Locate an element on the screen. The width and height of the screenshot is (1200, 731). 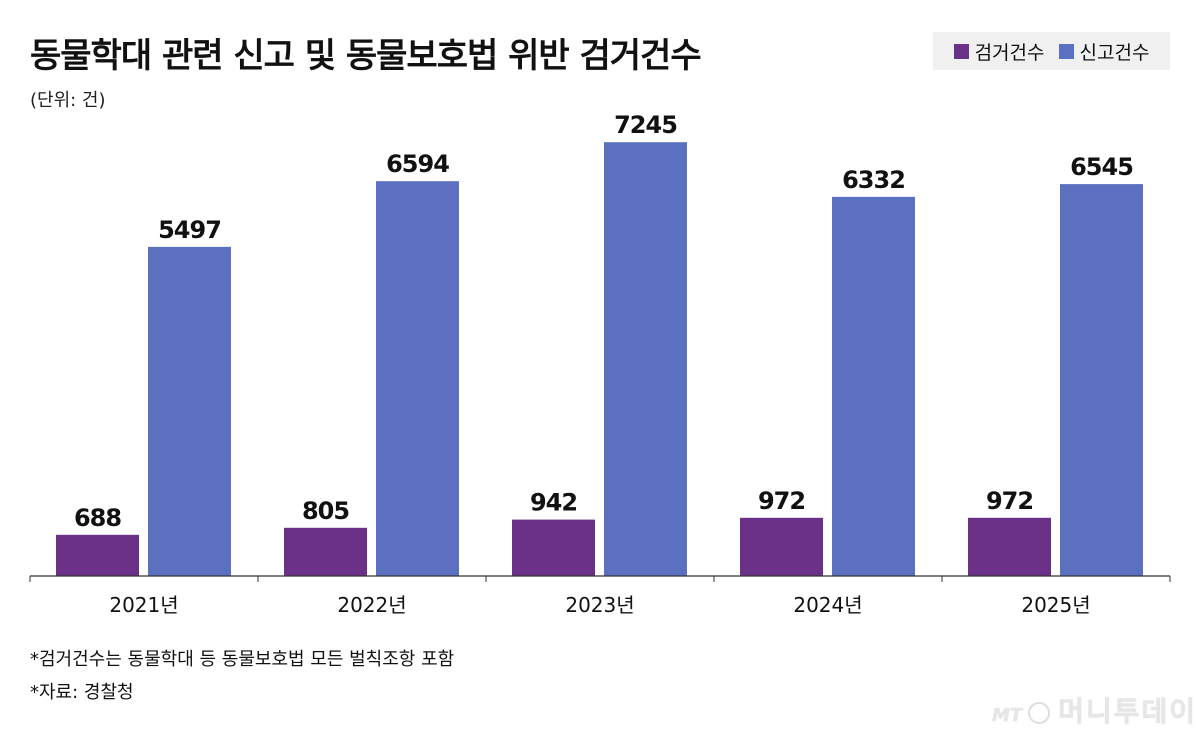
data-label: 688 is located at coordinates (97, 518).